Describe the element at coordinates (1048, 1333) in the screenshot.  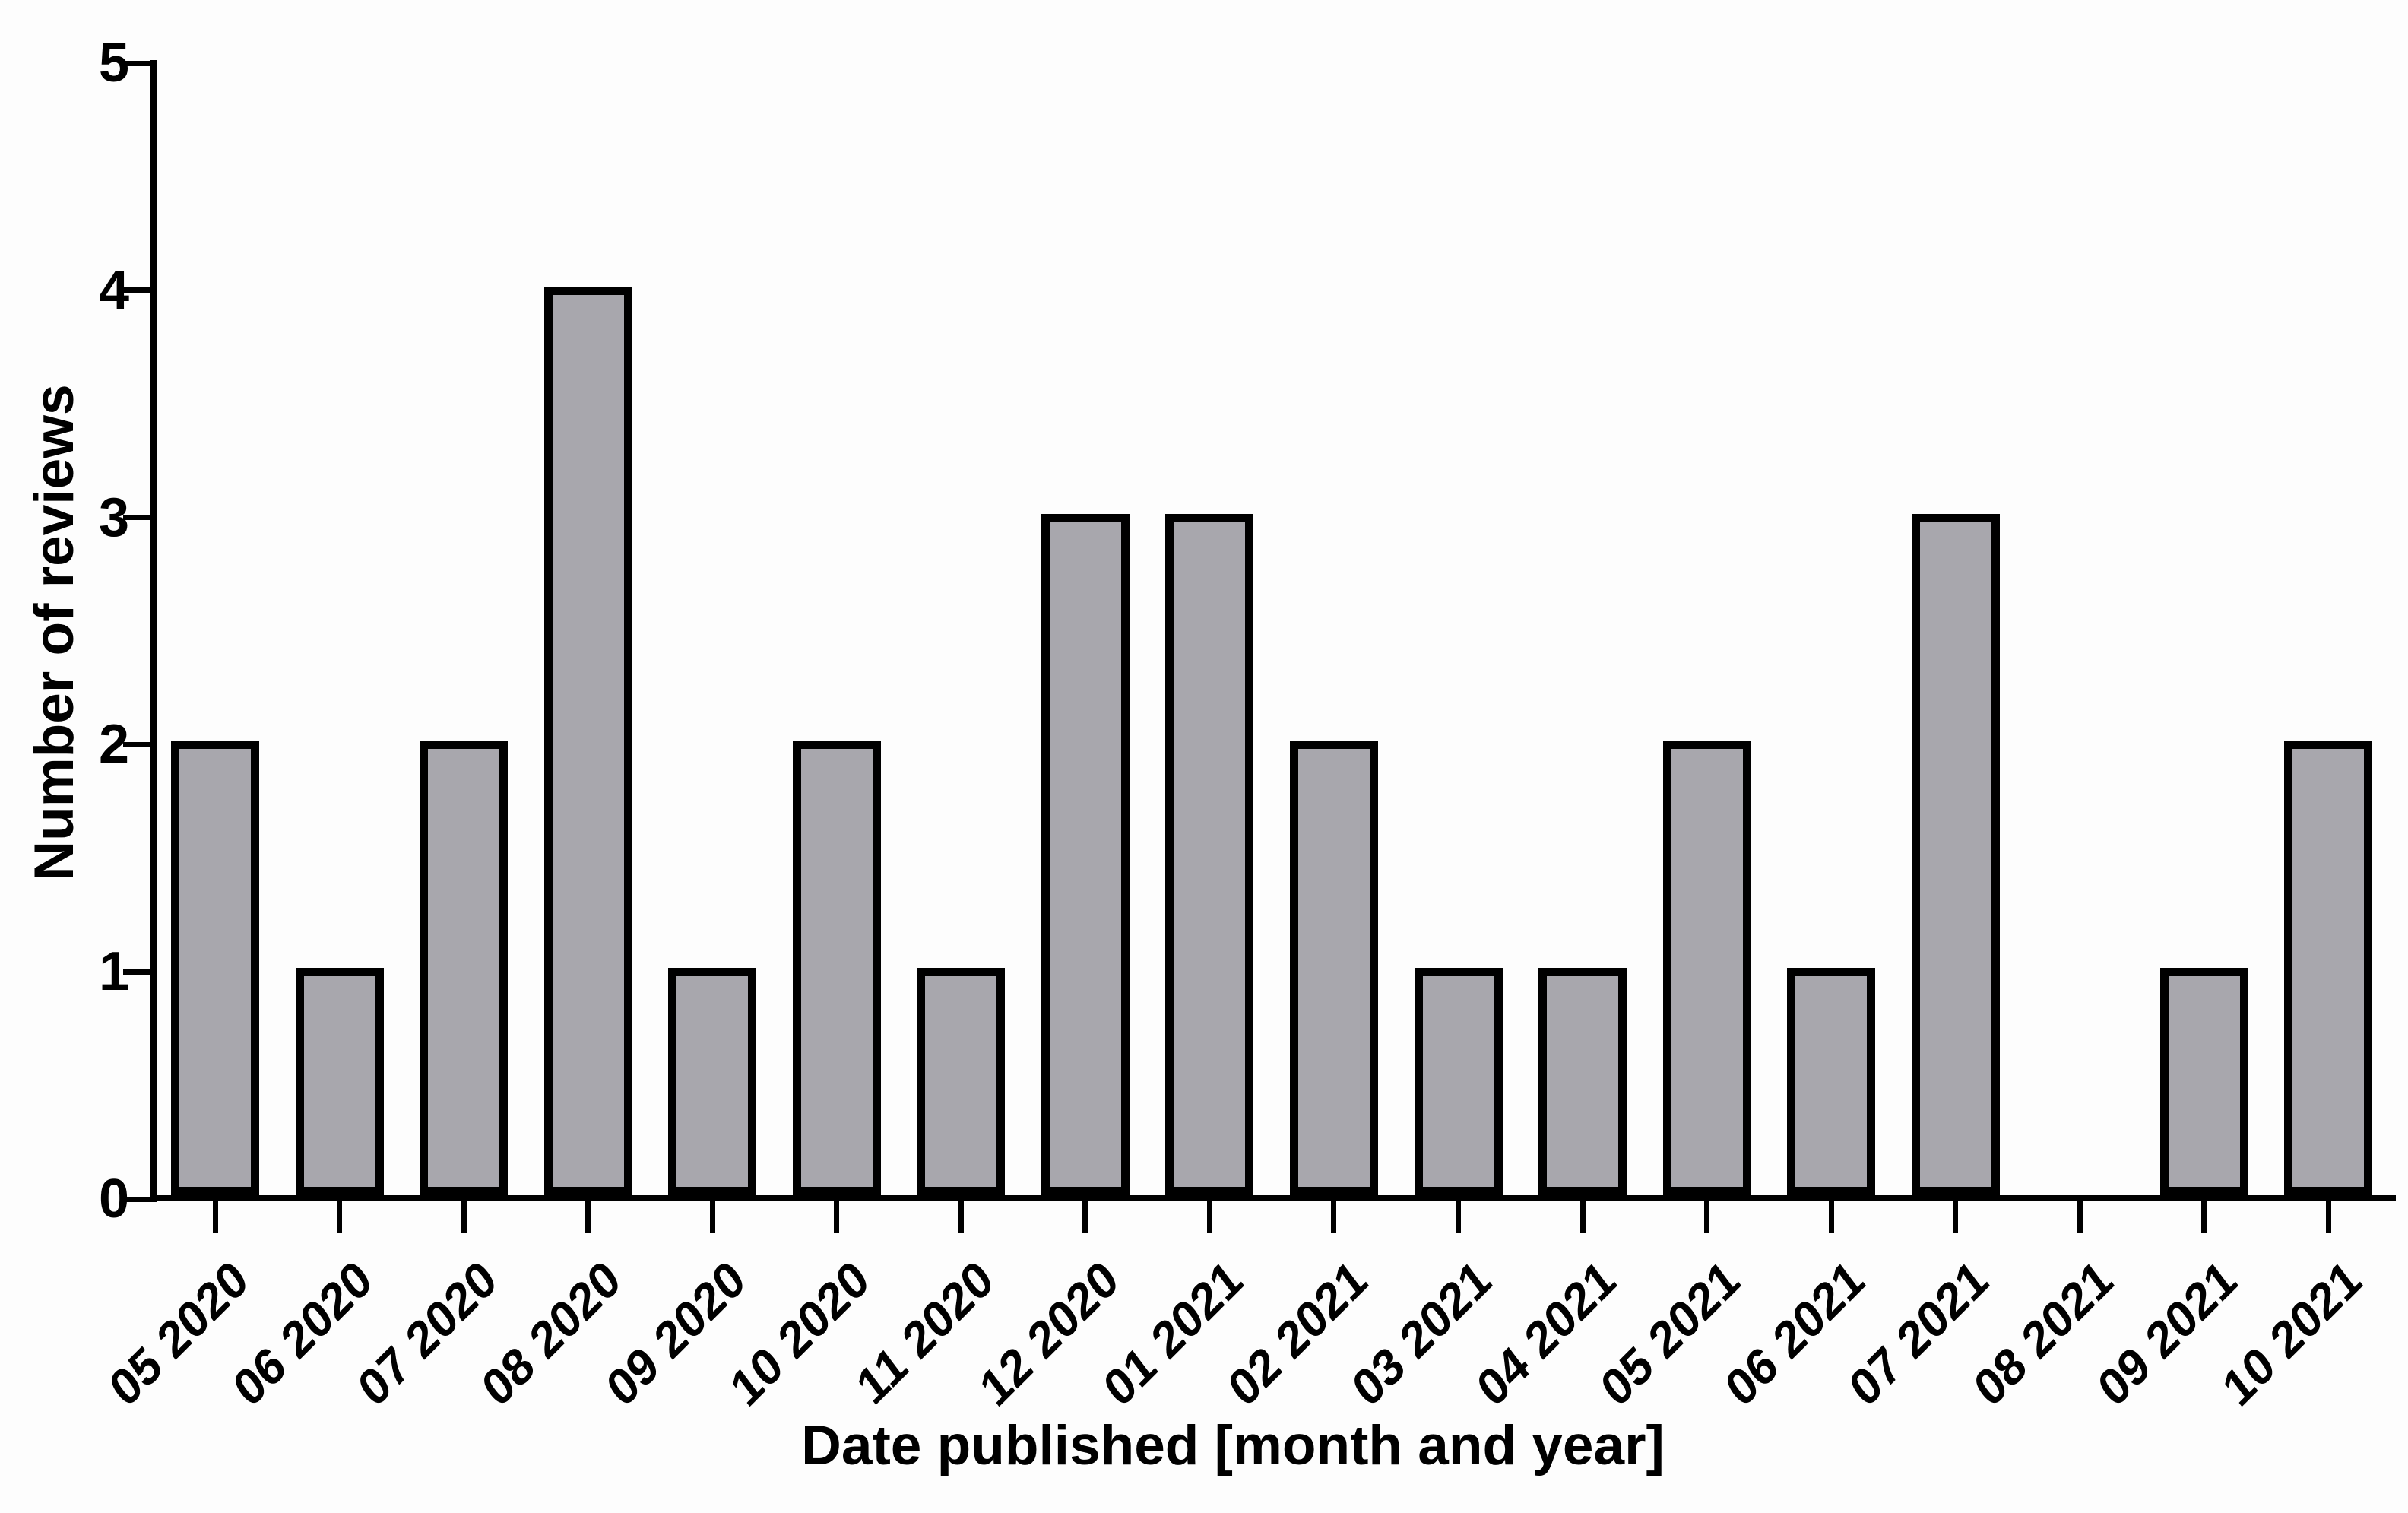
I see `x-tick-label: 12 2020` at that location.